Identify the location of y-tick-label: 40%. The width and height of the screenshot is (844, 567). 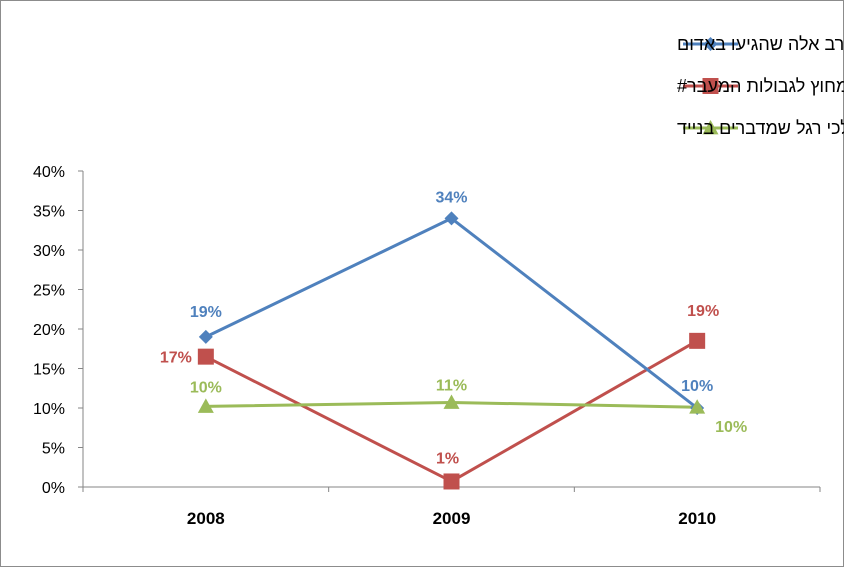
(49, 172).